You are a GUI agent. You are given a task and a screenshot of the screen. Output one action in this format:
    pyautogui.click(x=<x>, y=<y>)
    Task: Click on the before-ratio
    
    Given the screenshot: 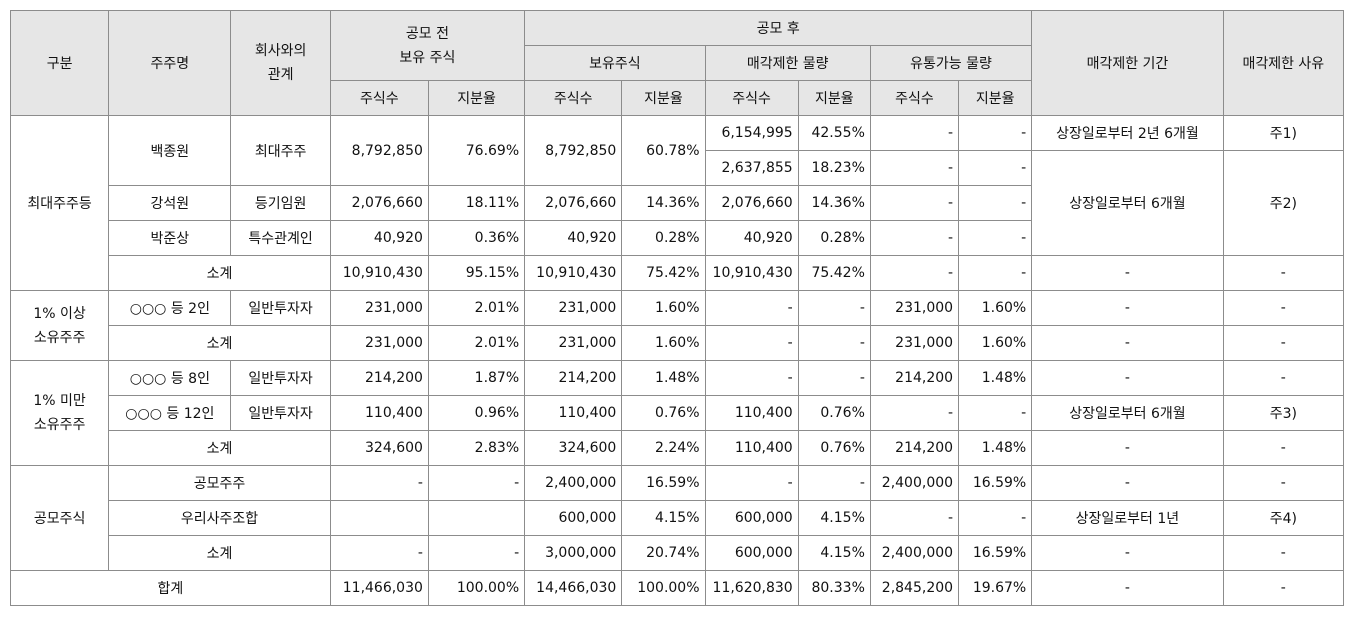 What is the action you would take?
    pyautogui.click(x=476, y=518)
    